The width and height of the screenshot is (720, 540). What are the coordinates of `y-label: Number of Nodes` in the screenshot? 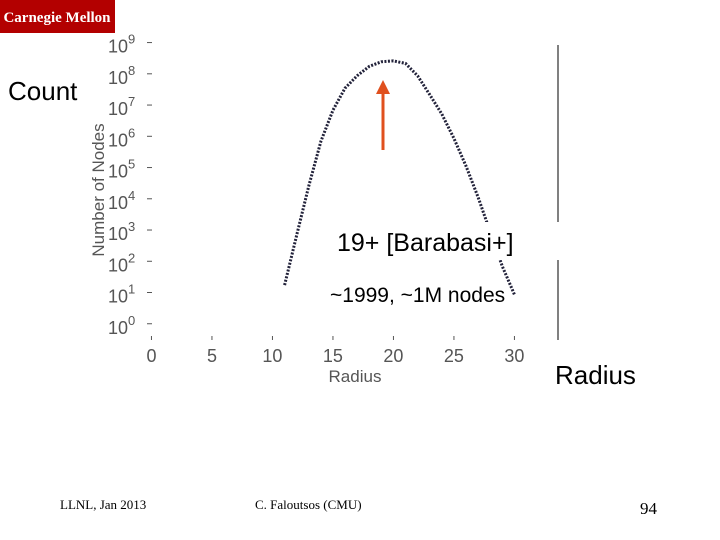 It's located at (98, 189).